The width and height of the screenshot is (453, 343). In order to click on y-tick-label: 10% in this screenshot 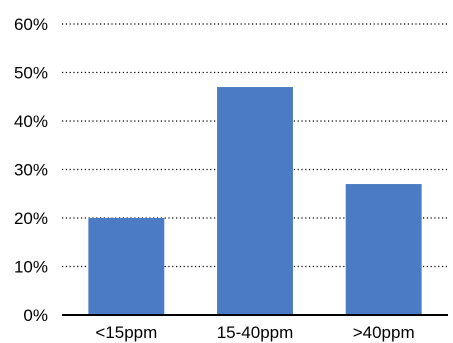, I will do `click(31, 267)`.